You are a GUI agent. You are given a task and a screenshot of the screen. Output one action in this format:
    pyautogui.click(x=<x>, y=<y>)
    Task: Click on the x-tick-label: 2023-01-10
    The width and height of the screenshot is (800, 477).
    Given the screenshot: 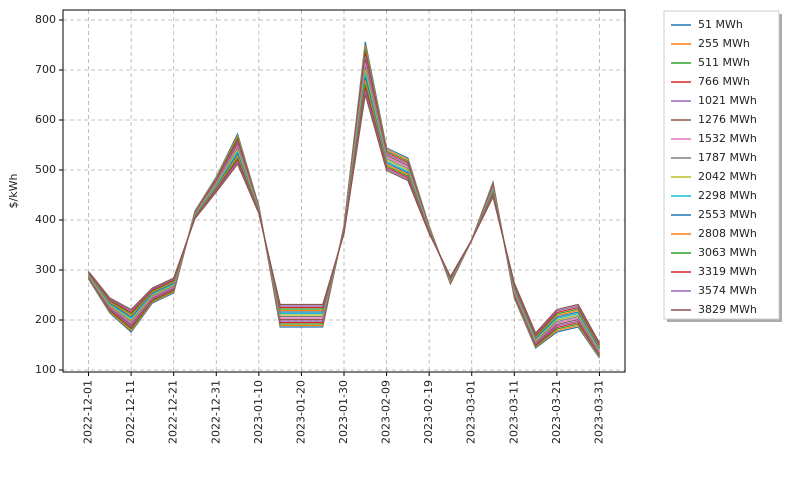 What is the action you would take?
    pyautogui.click(x=258, y=412)
    